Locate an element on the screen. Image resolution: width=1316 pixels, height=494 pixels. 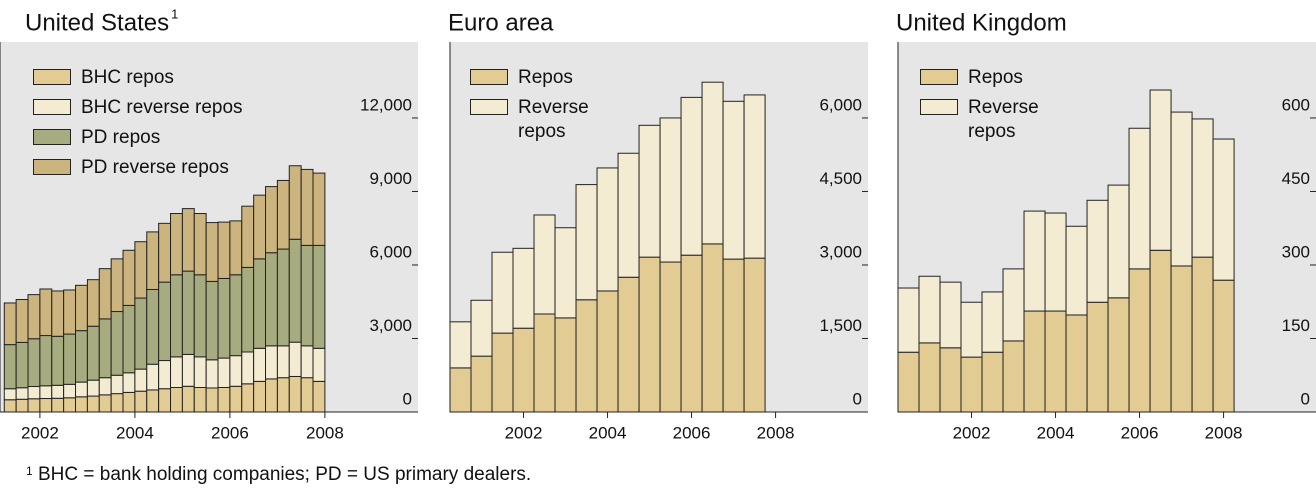
legend-label: Reverse repos is located at coordinates (1003, 119).